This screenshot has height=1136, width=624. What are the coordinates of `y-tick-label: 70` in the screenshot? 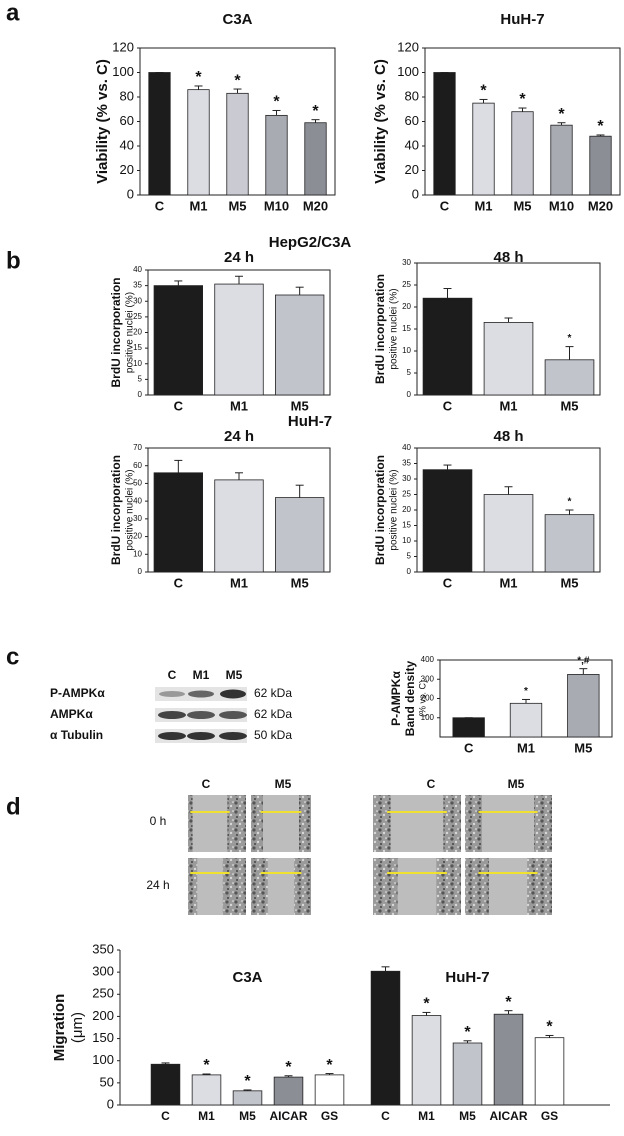 It's located at (137, 447).